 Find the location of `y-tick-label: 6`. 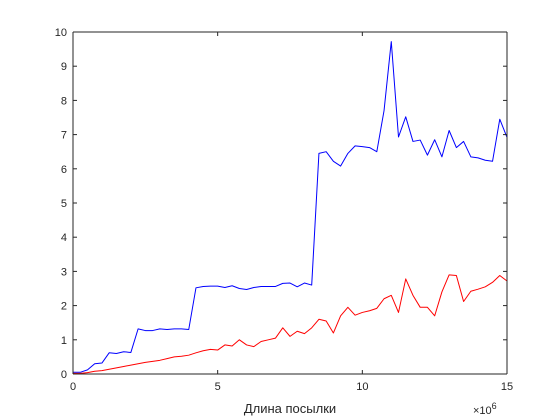

y-tick-label: 6 is located at coordinates (64, 170).